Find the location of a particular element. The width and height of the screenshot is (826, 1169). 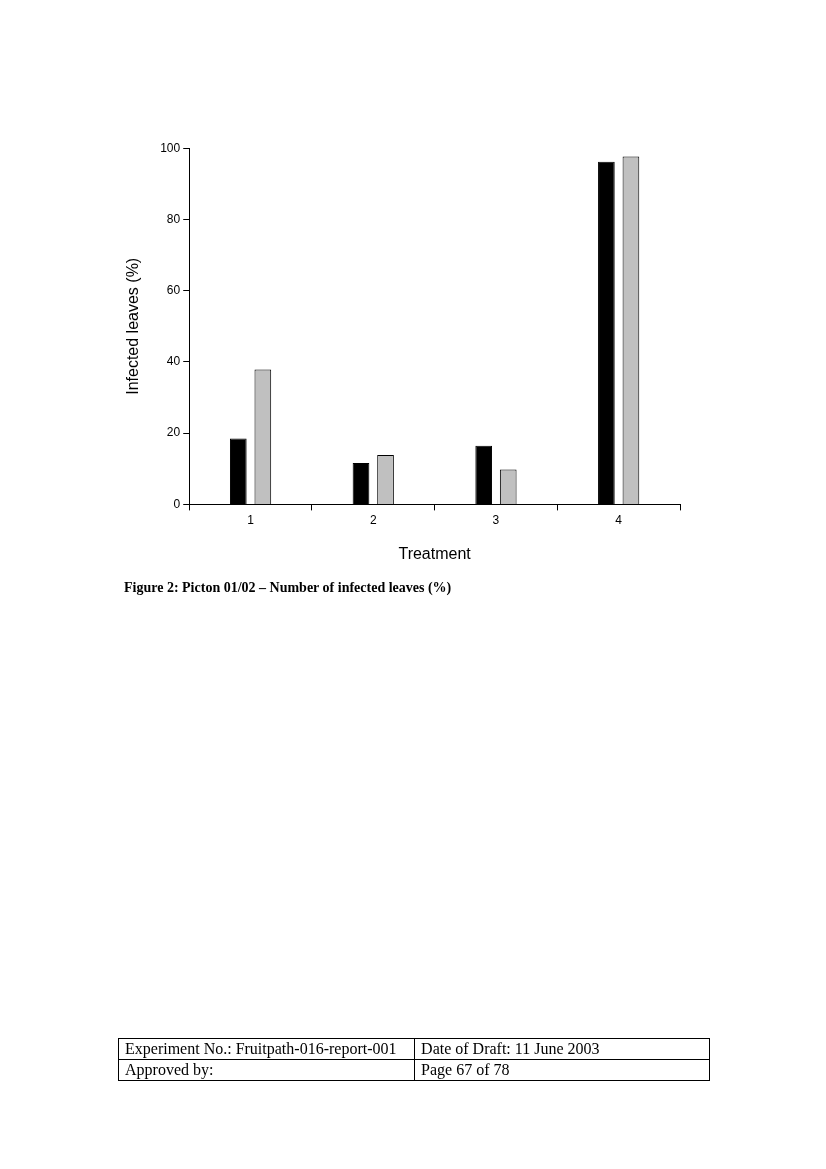

text: Page 67 of 78 is located at coordinates (562, 1070).